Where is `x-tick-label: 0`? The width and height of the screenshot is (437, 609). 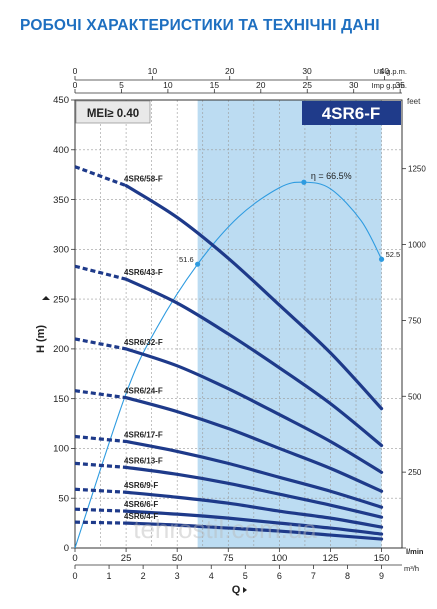
x-tick-label: 0 is located at coordinates (74, 558).